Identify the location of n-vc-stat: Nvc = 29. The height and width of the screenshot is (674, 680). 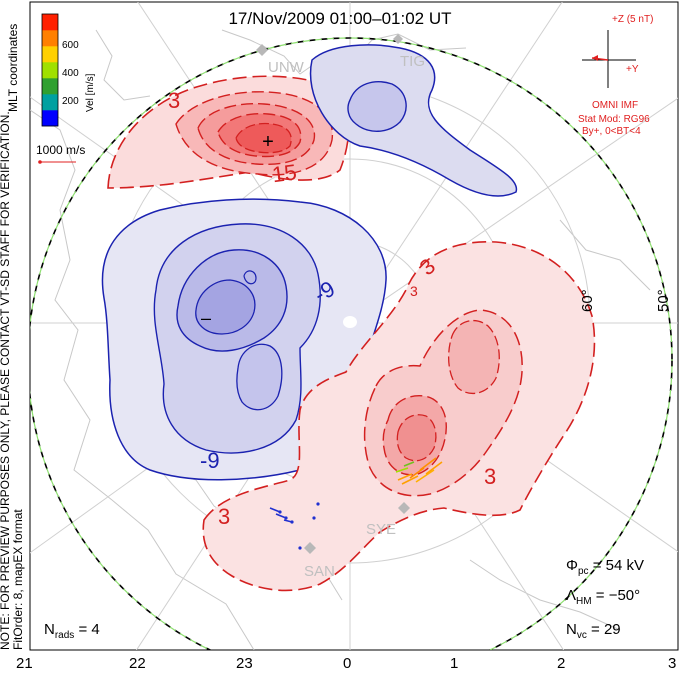
(593, 631).